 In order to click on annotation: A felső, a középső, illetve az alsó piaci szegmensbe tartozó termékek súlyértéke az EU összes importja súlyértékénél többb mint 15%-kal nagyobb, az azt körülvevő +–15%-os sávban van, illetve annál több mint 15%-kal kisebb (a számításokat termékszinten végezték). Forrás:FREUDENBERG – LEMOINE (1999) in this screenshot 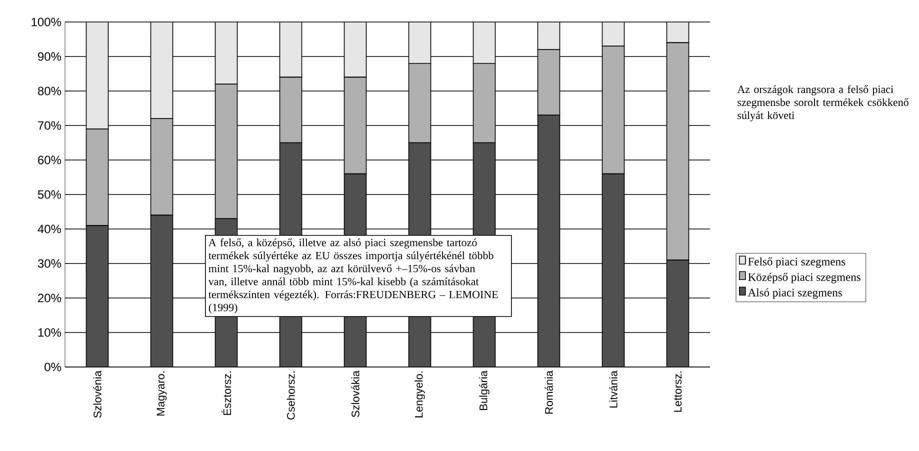, I will do `click(353, 276)`.